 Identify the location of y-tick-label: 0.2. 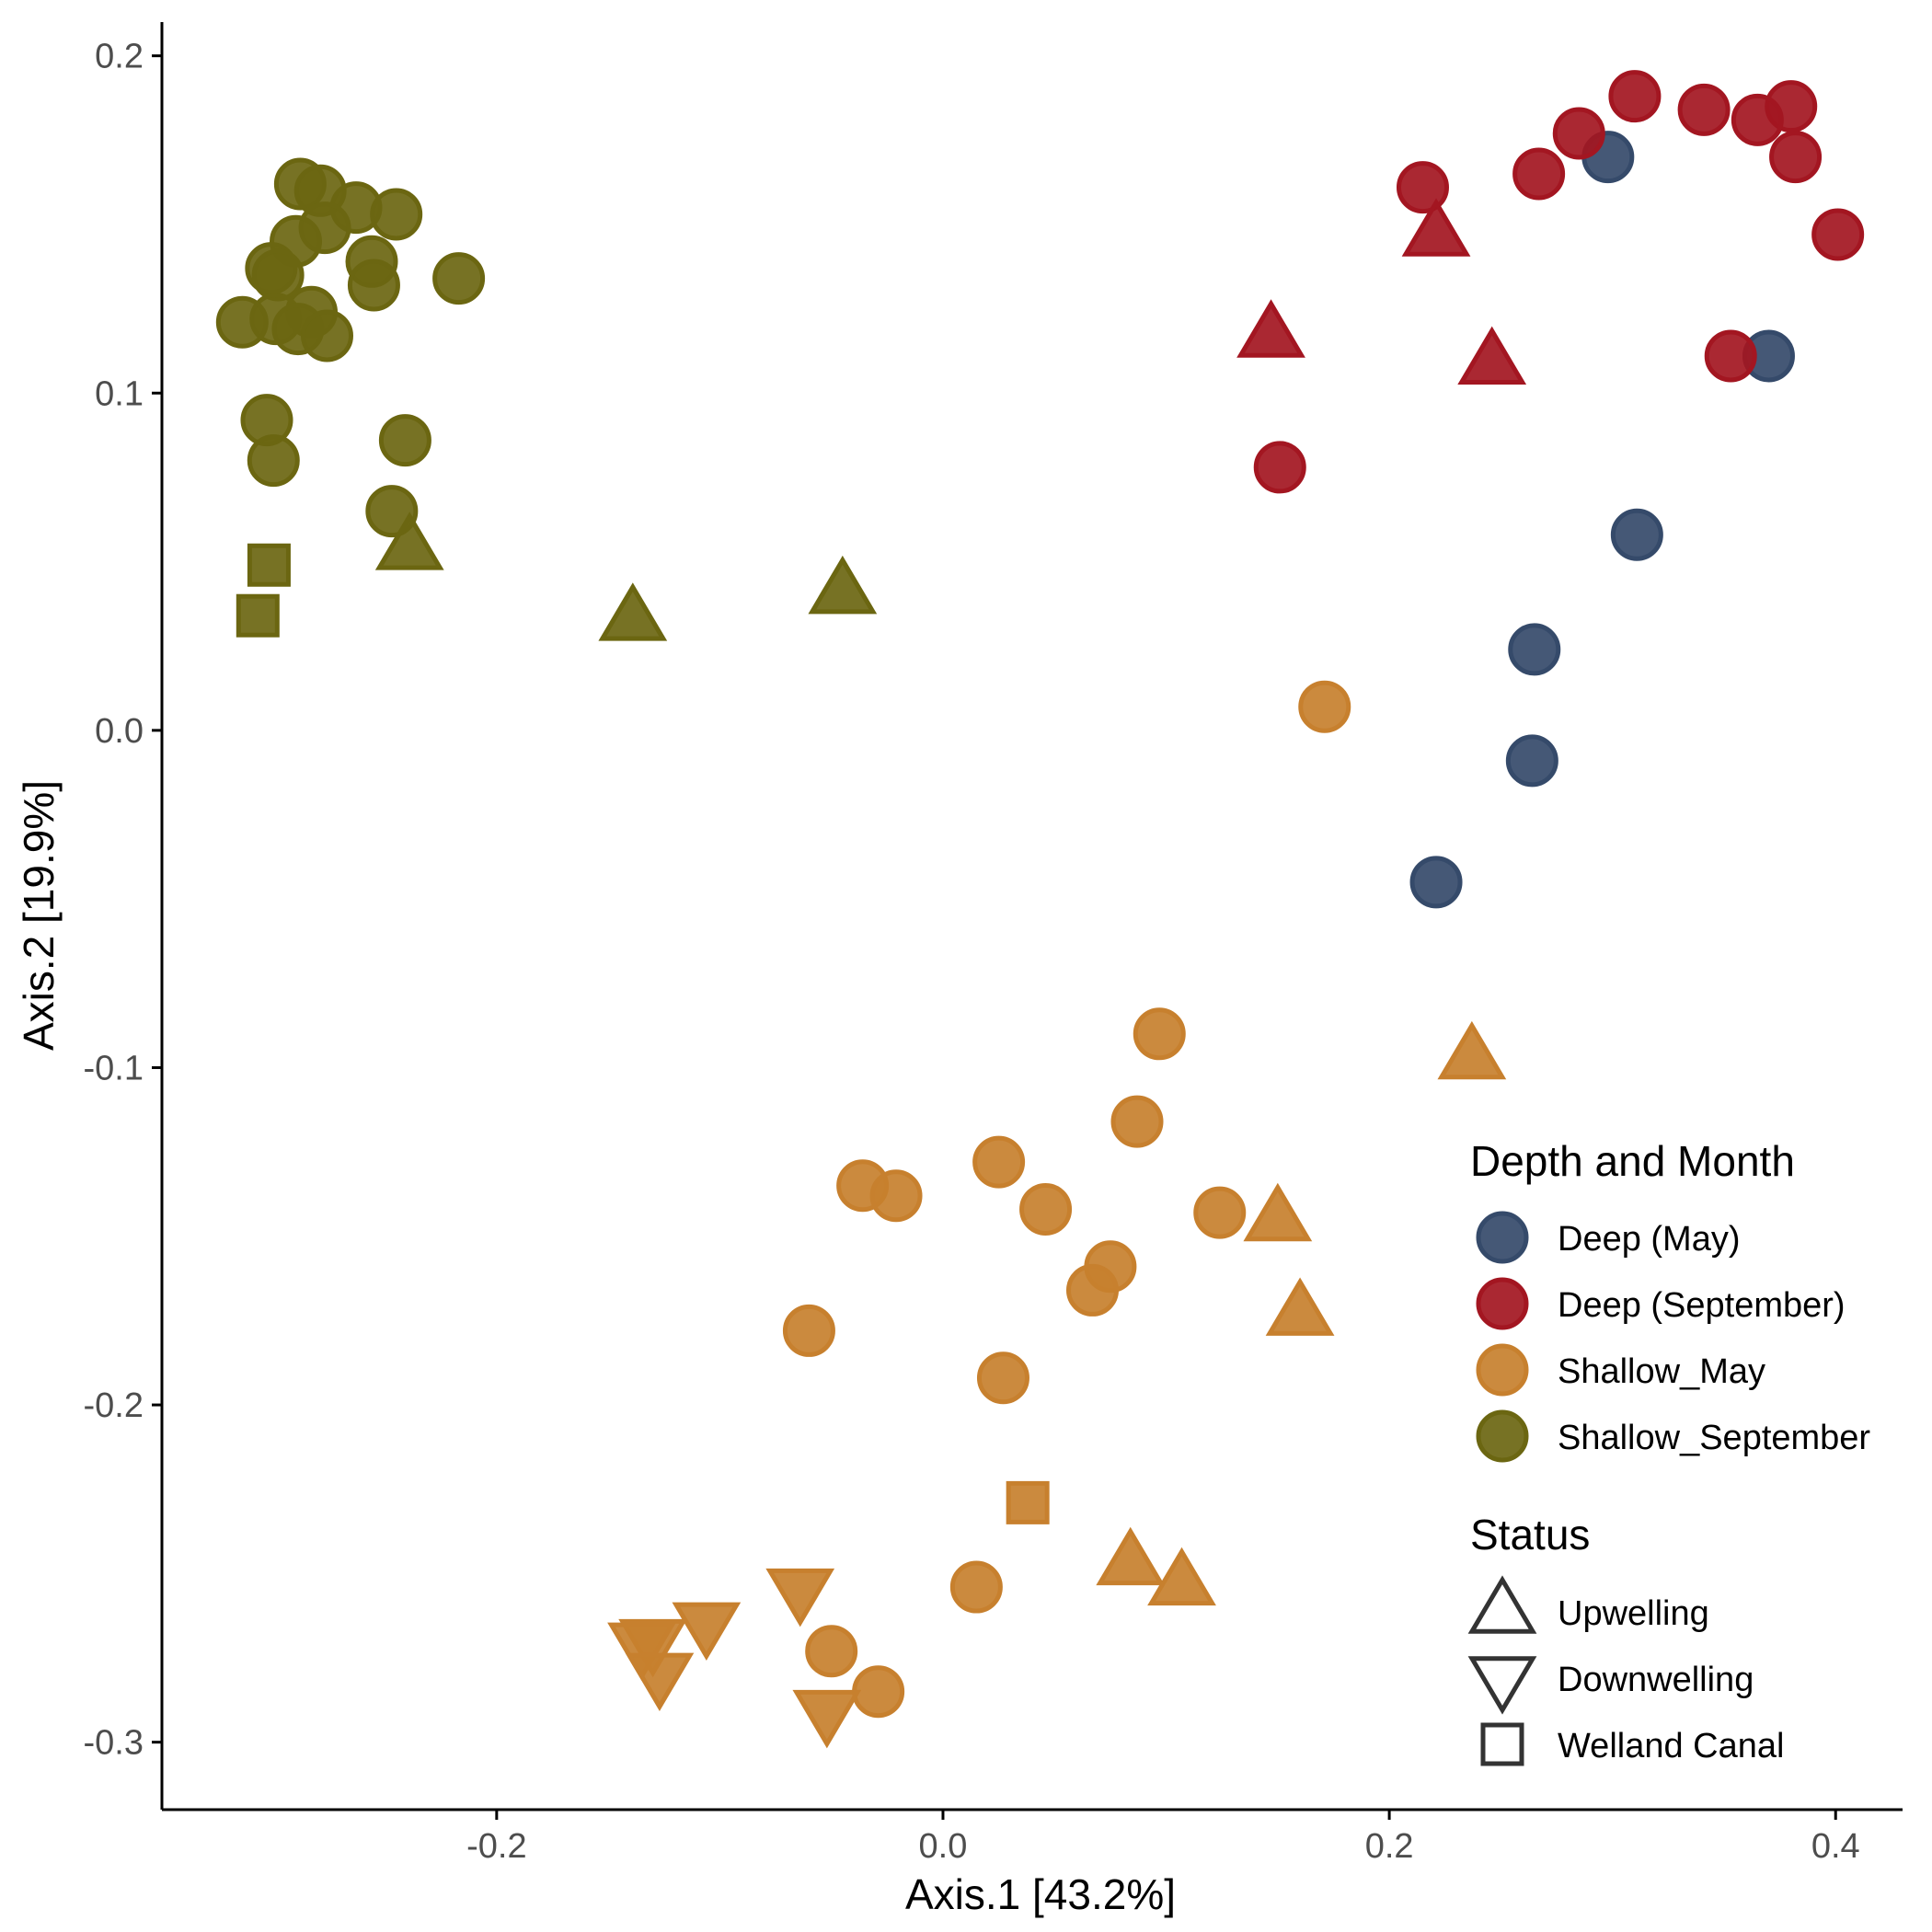
(120, 57).